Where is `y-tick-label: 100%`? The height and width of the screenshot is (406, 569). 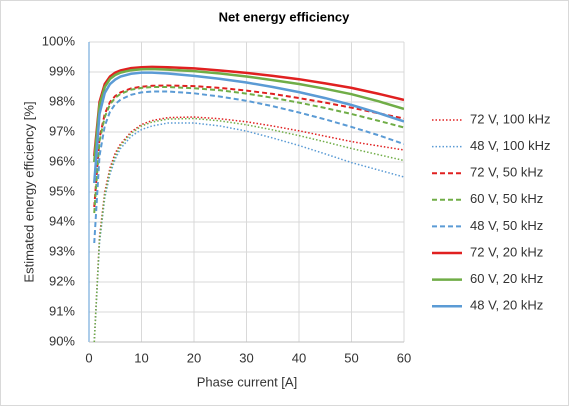
y-tick-label: 100% is located at coordinates (59, 40).